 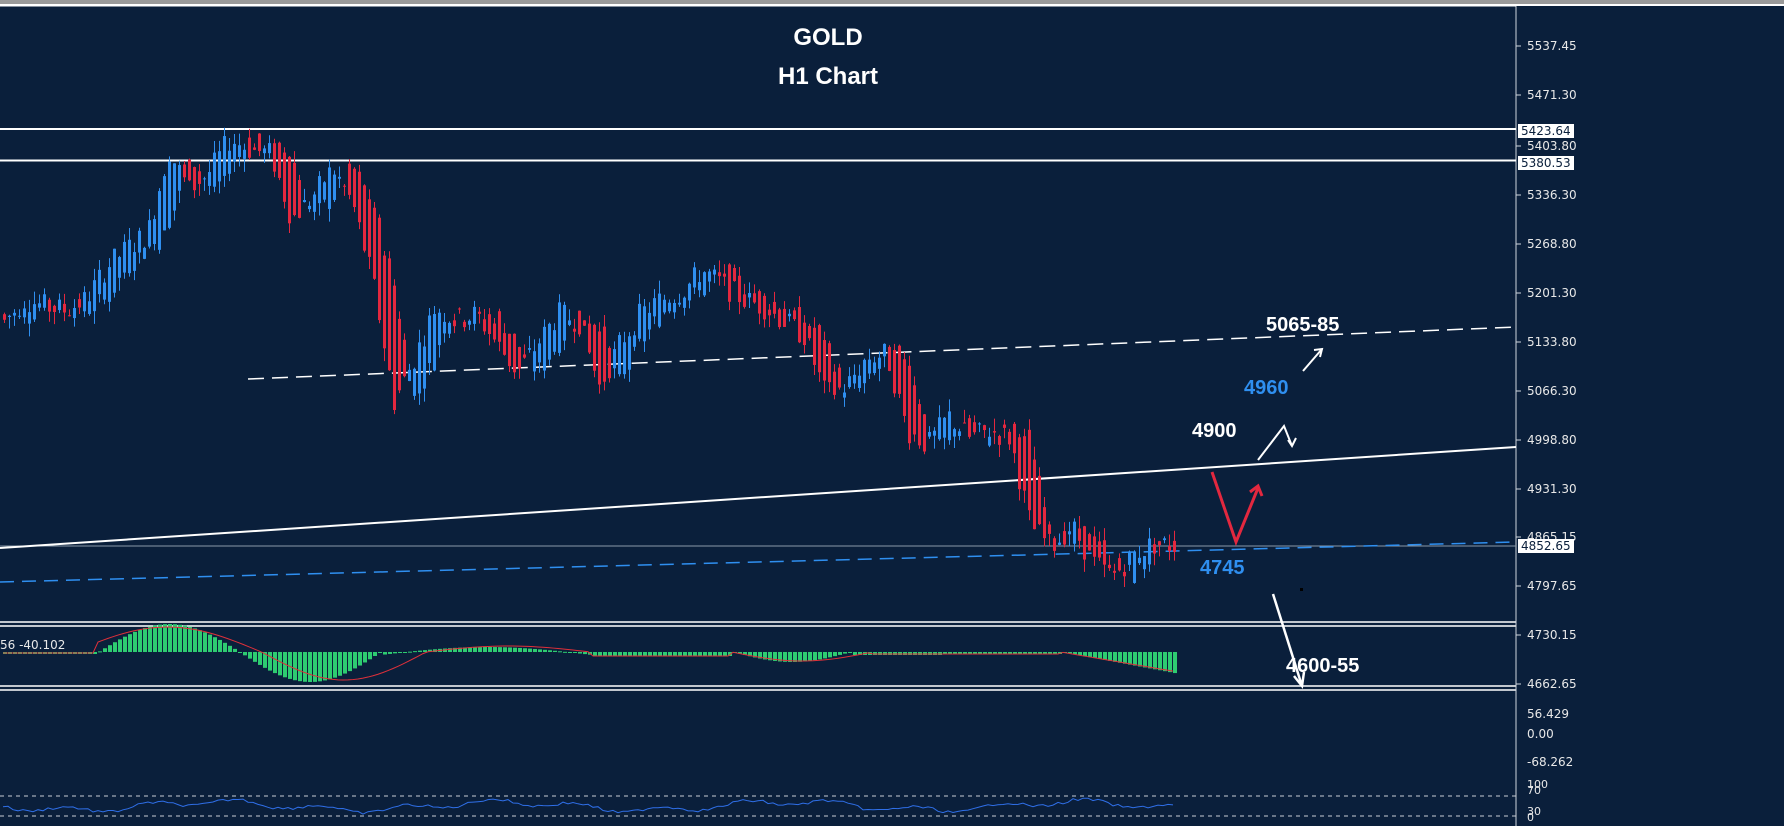 I want to click on macd-tick-label: -68.262, so click(x=1550, y=762).